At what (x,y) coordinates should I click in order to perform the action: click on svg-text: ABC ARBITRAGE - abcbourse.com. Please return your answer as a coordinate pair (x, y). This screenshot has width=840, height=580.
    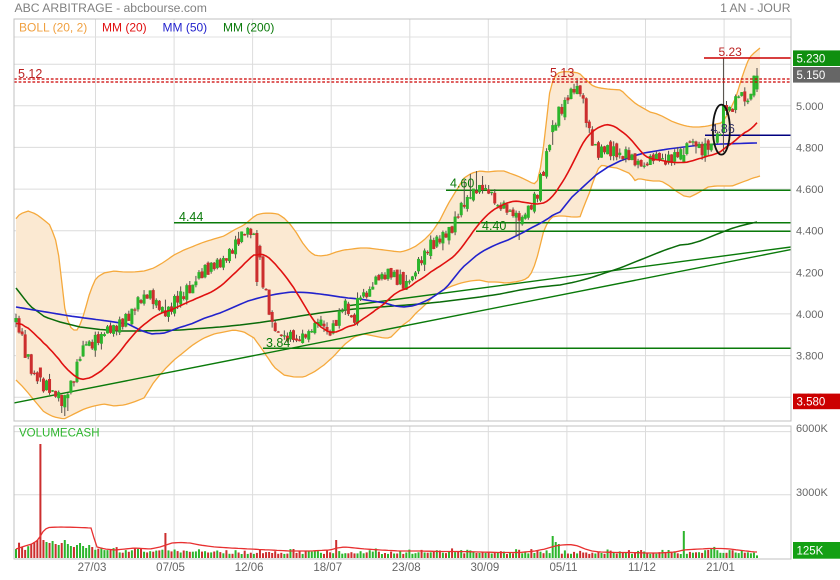
    Looking at the image, I should click on (111, 8).